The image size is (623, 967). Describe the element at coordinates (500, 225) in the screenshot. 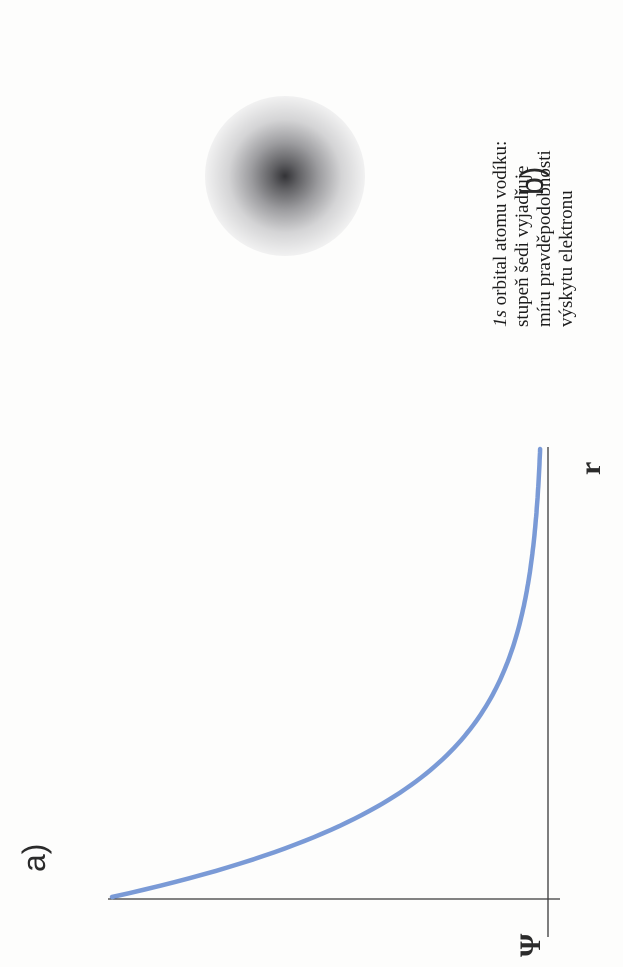

I see `caption-line-1-text: orbital atomu vodíku:` at that location.